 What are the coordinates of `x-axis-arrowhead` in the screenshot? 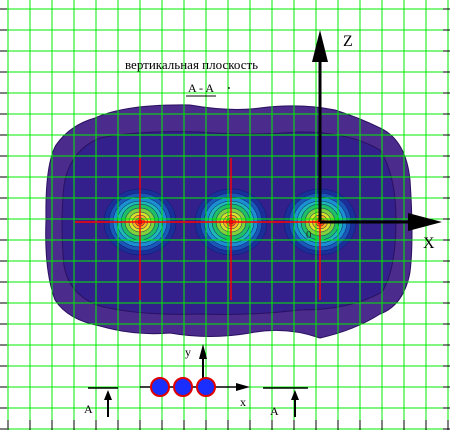 It's located at (425, 222).